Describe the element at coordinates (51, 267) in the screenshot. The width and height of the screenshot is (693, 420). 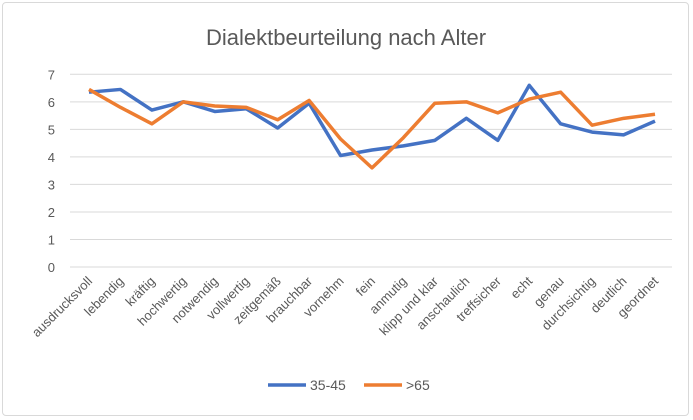
I see `y-tick-label: 0` at that location.